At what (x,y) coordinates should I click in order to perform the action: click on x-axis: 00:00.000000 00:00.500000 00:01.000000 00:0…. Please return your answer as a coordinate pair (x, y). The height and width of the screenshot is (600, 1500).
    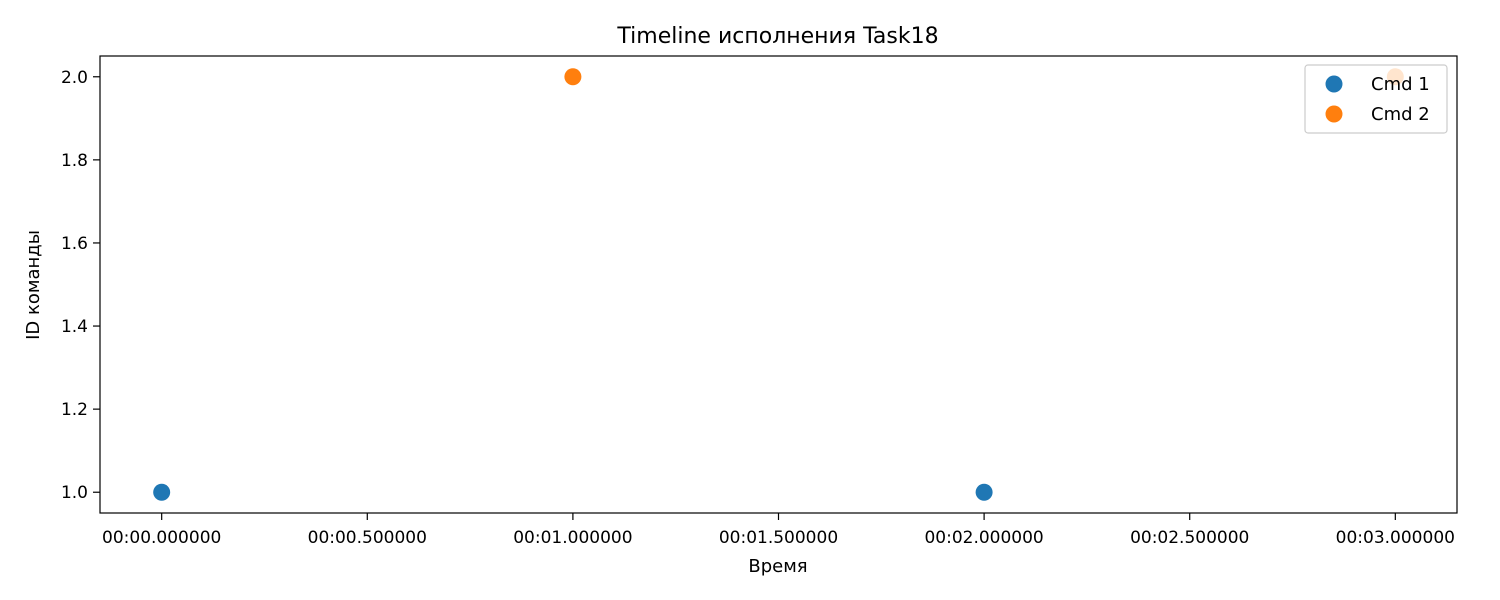
    Looking at the image, I should click on (778, 530).